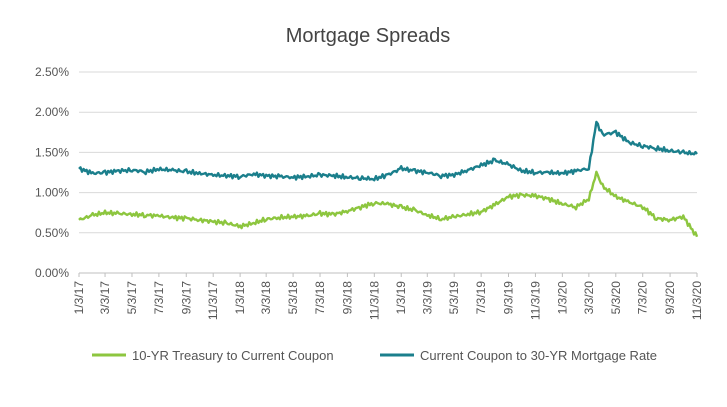 This screenshot has height=407, width=727. I want to click on x-tick-label: 9/3/17, so click(186, 298).